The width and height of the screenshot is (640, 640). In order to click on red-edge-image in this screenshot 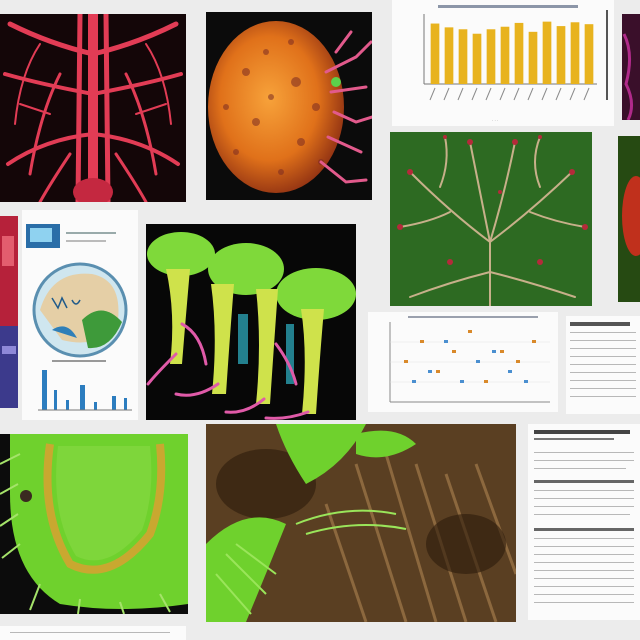, I will do `click(629, 219)`.